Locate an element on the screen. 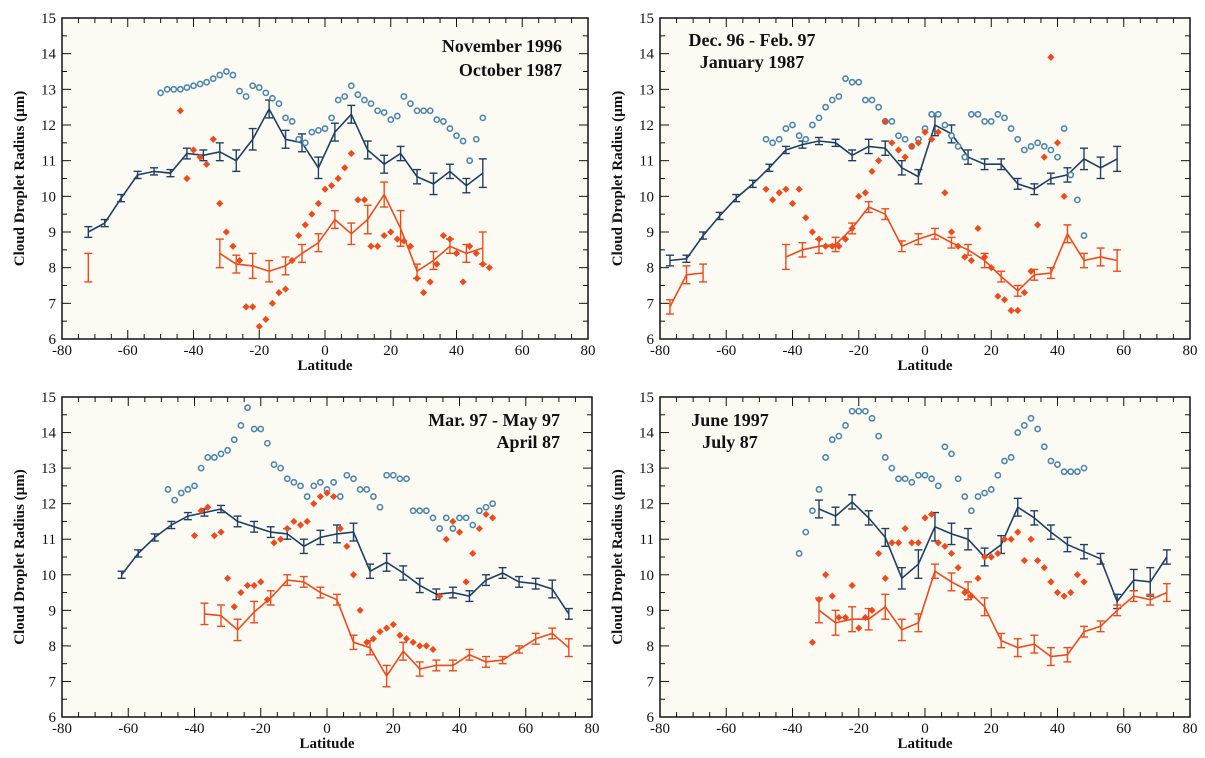  y-tick-label: 11 is located at coordinates (647, 162).